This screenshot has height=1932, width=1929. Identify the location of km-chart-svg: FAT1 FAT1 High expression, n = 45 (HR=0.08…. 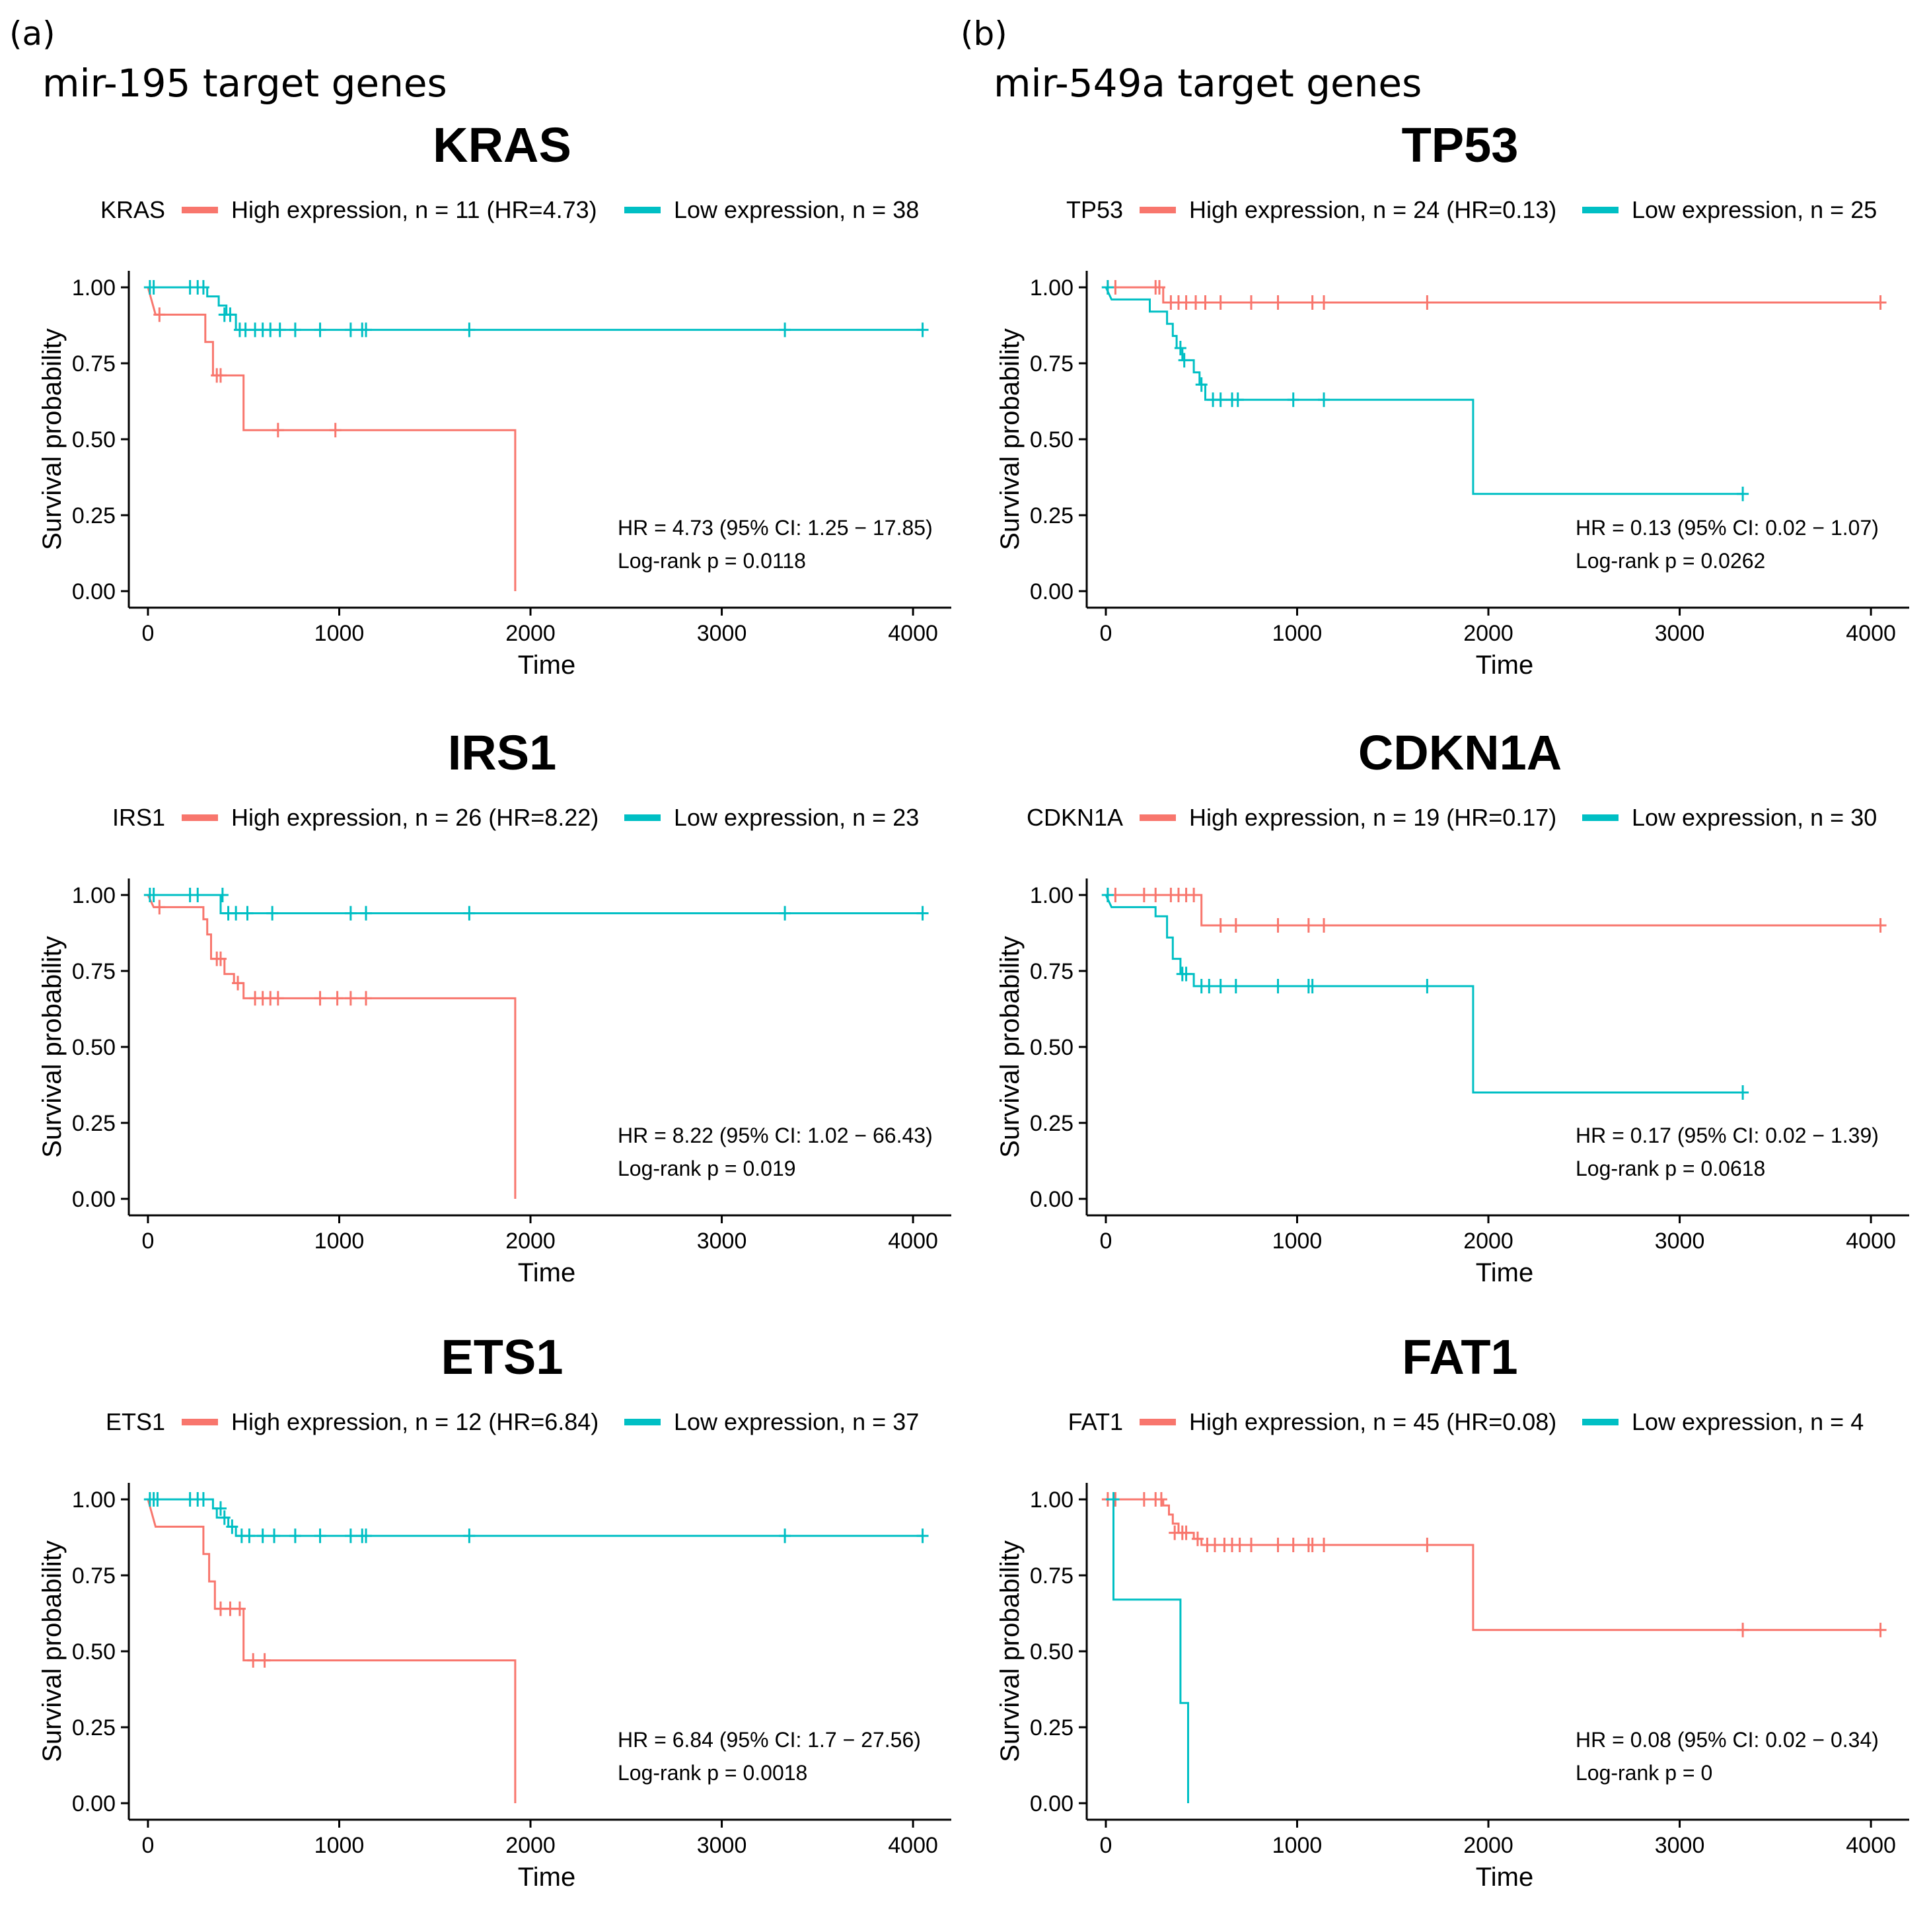
(1452, 1611).